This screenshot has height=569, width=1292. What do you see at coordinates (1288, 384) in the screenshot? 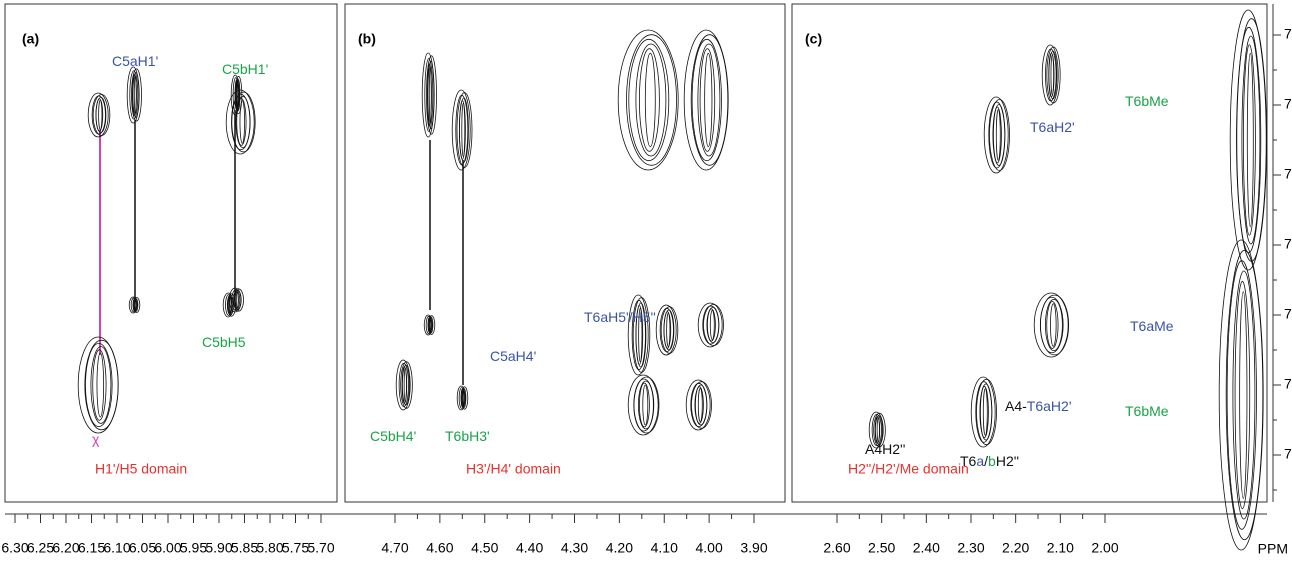
I see `y-tick-label: 7.25` at bounding box center [1288, 384].